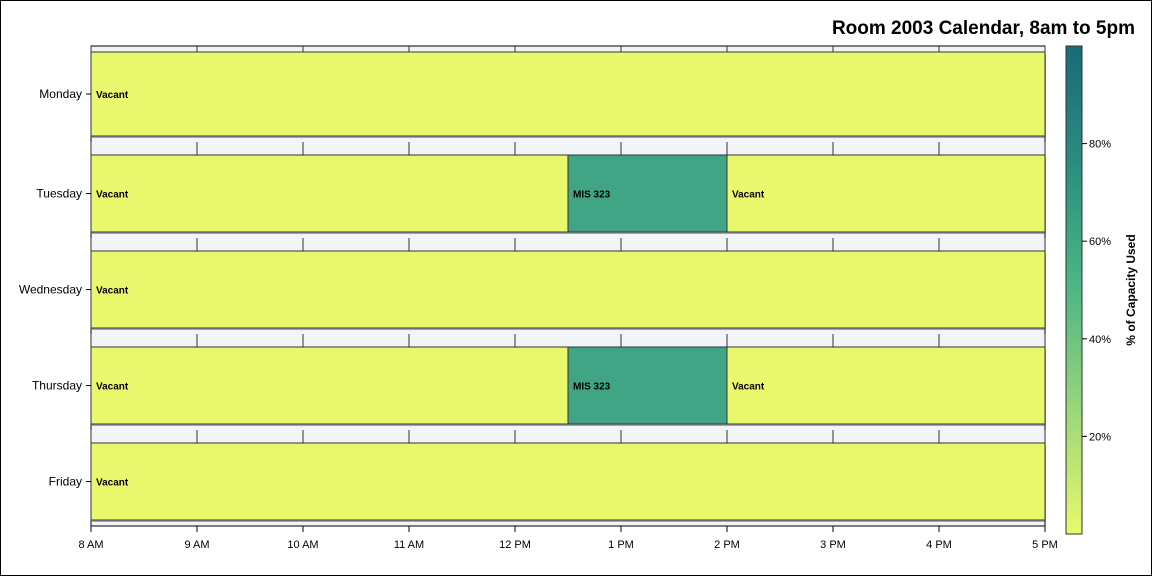 This screenshot has height=576, width=1152. Describe the element at coordinates (302, 545) in the screenshot. I see `x-tick-label: 10 AM` at that location.